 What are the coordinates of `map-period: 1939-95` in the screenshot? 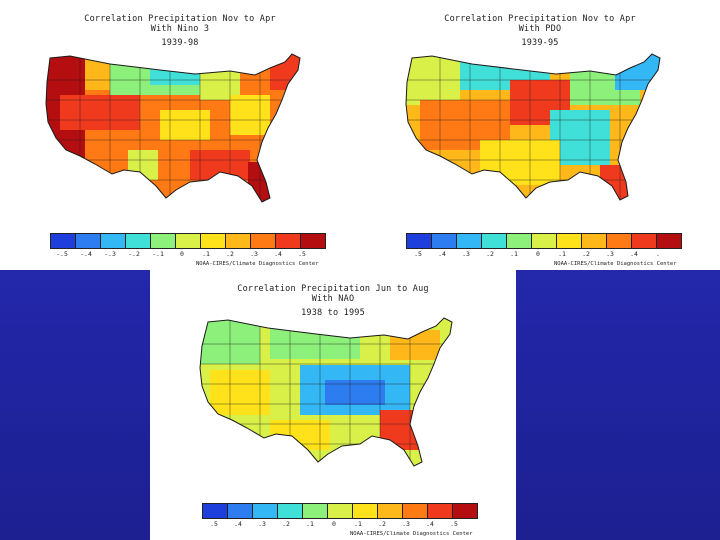 It's located at (540, 43).